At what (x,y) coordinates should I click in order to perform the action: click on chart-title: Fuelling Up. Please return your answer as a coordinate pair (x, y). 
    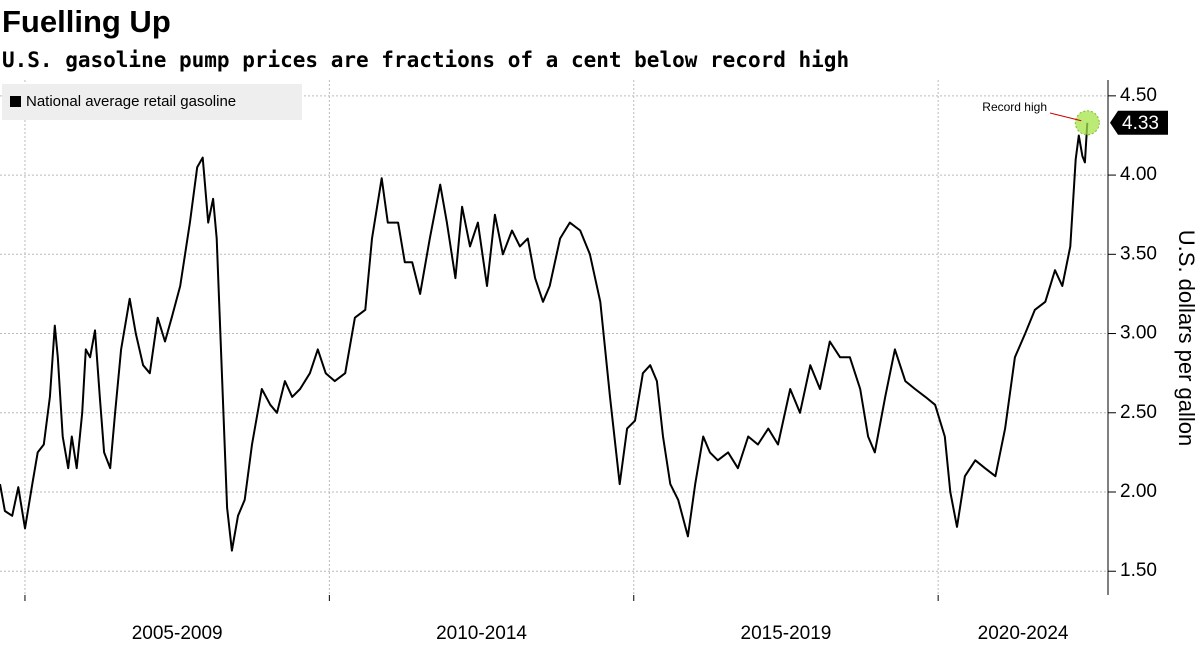
    Looking at the image, I should click on (86, 21).